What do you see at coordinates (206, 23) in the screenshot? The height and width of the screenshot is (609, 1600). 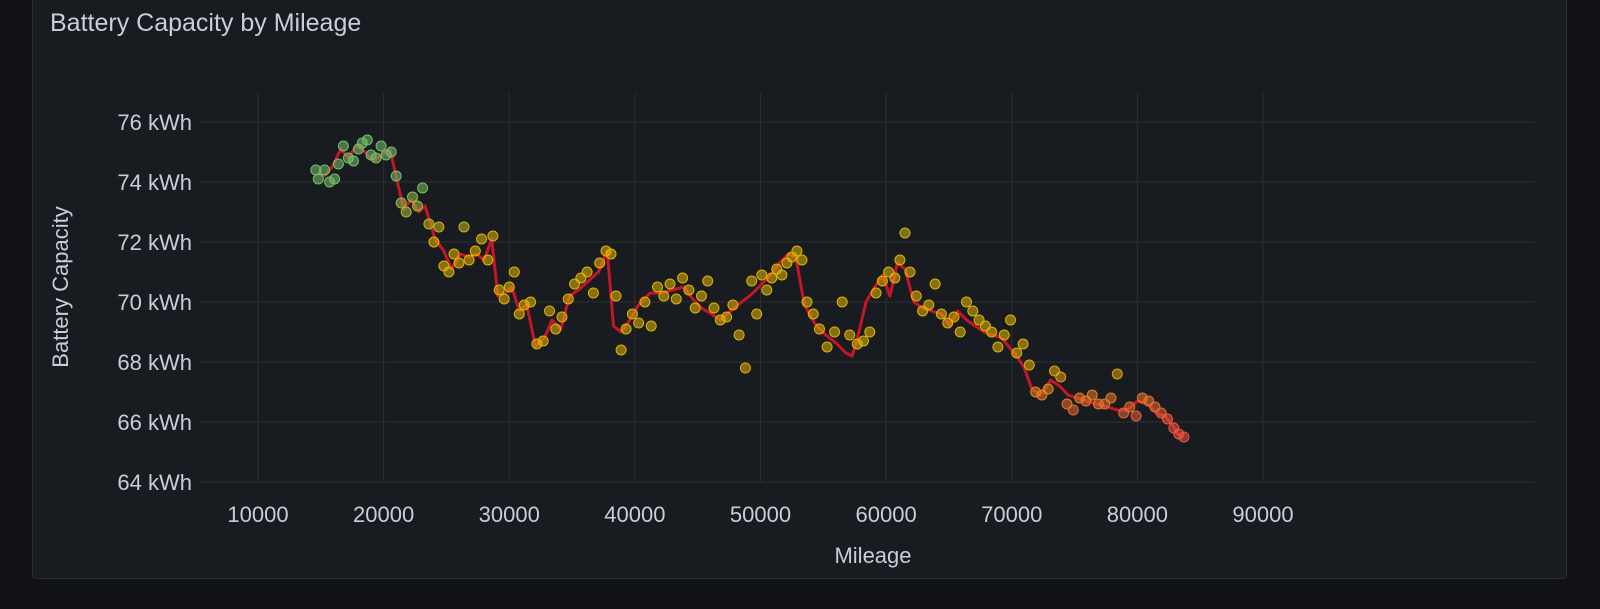 I see `panel-title: Battery Capacity by Mileage` at bounding box center [206, 23].